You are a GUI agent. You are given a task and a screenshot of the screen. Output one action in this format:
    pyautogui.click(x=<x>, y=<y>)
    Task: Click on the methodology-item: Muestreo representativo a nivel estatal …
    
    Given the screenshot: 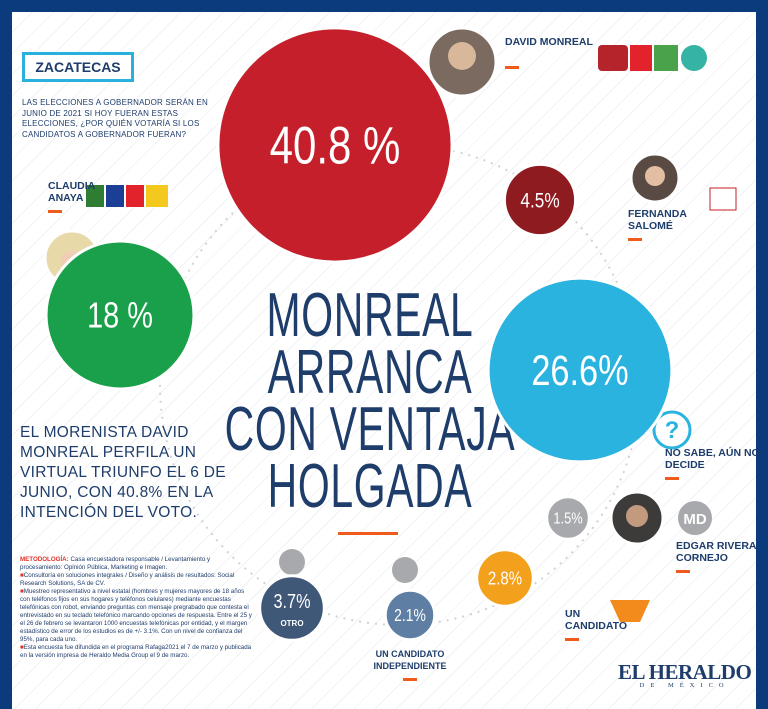 What is the action you would take?
    pyautogui.click(x=136, y=616)
    